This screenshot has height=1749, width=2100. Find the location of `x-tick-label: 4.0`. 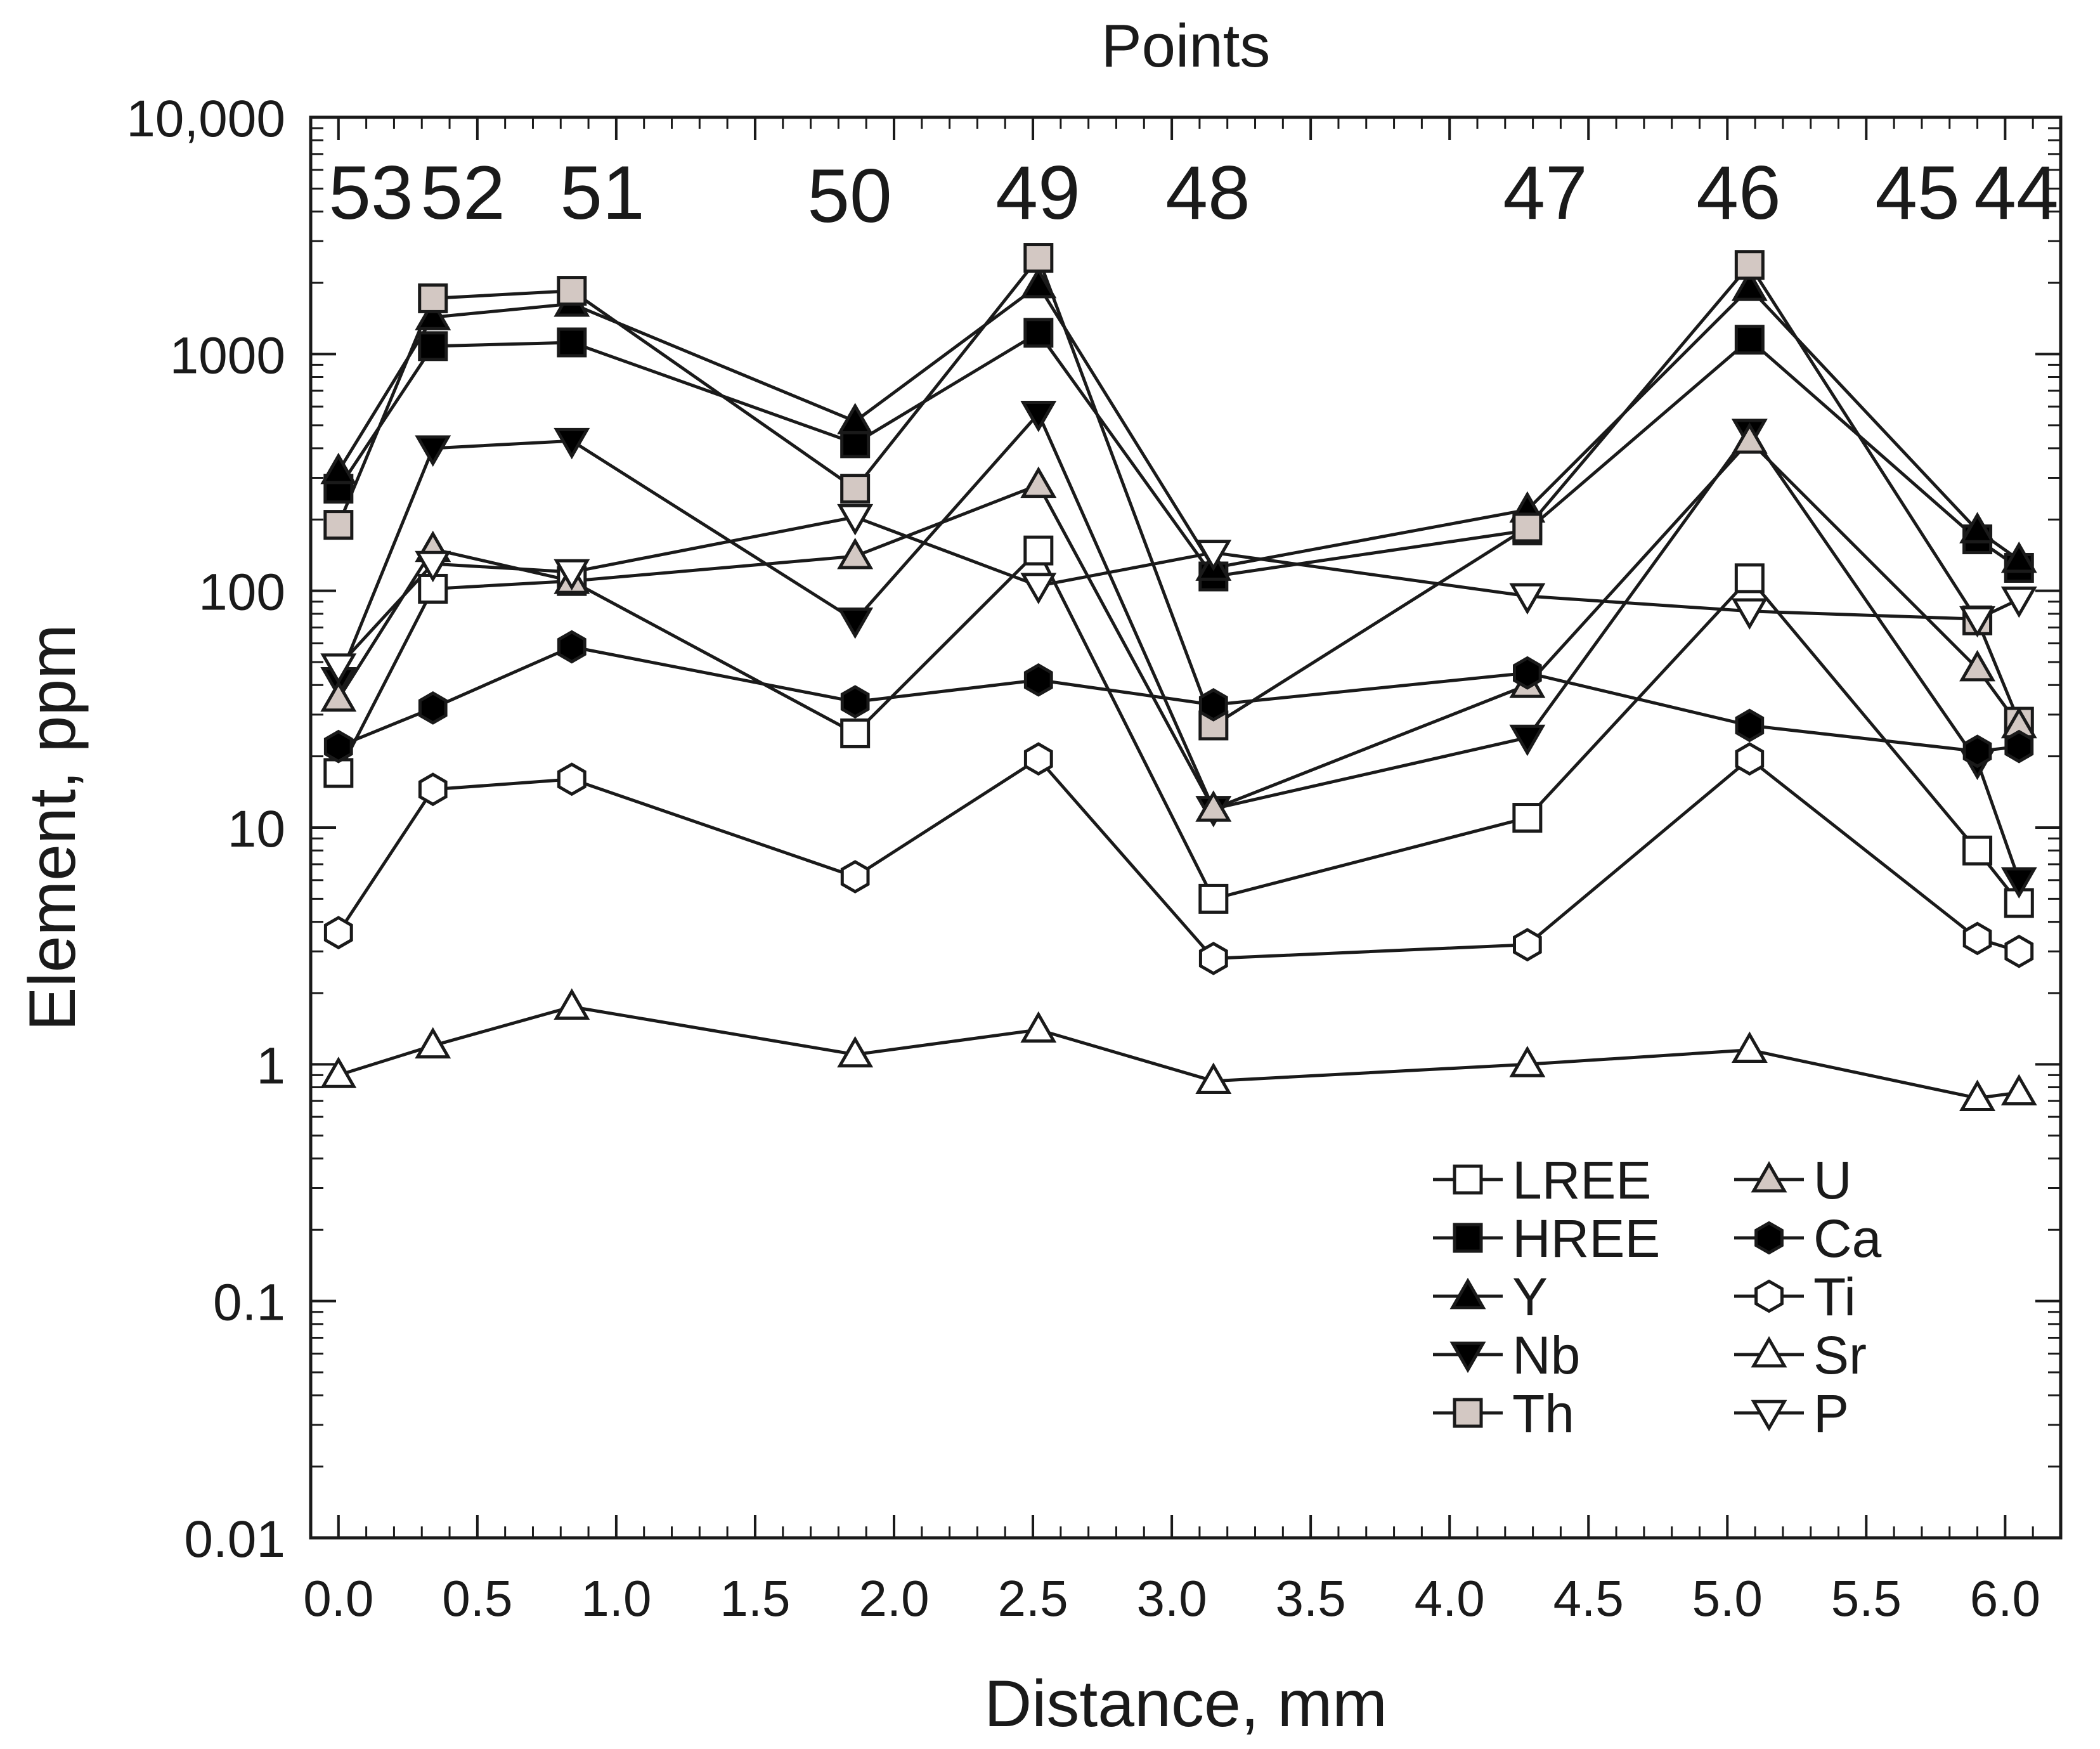

x-tick-label: 4.0 is located at coordinates (1450, 1598).